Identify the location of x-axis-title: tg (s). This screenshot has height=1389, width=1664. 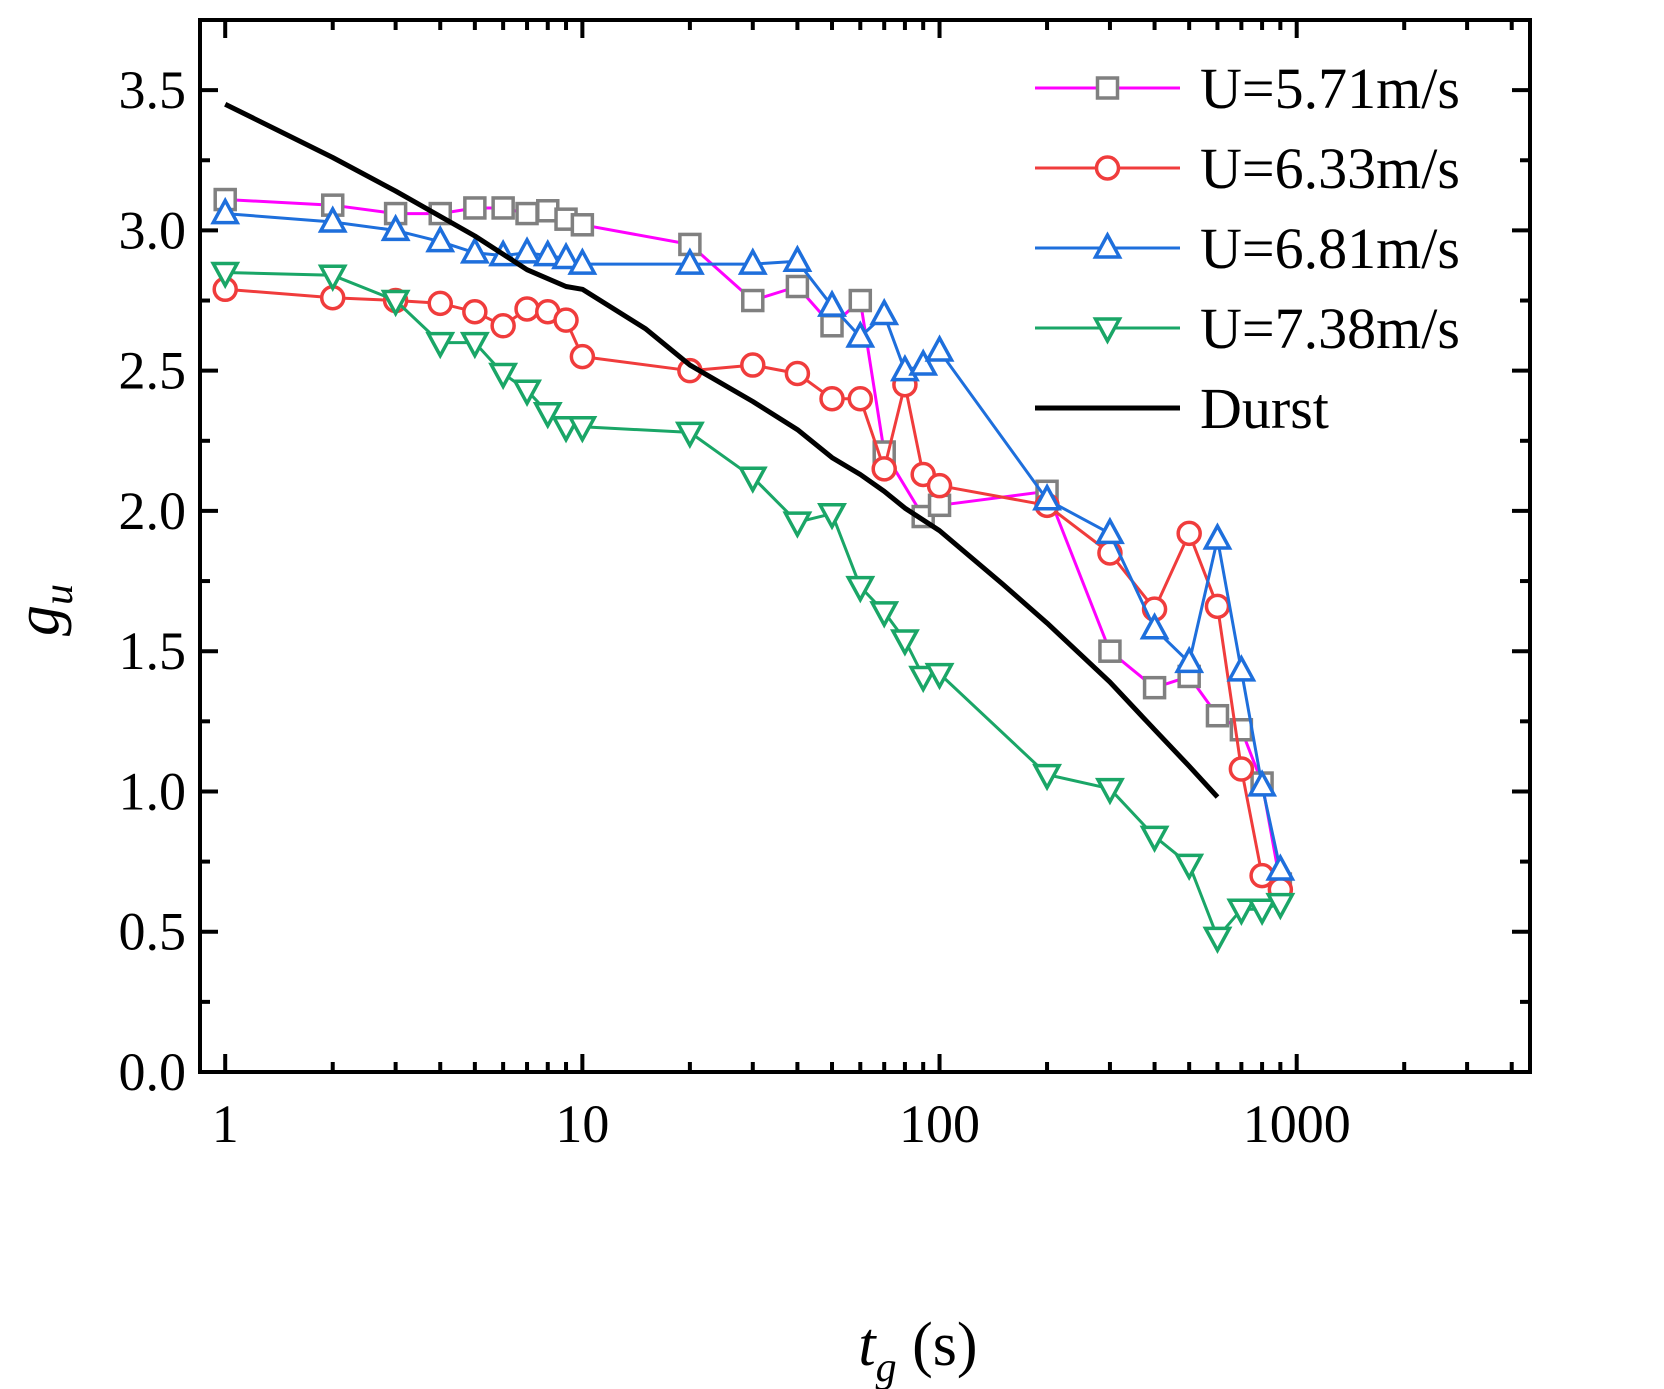
(917, 1350).